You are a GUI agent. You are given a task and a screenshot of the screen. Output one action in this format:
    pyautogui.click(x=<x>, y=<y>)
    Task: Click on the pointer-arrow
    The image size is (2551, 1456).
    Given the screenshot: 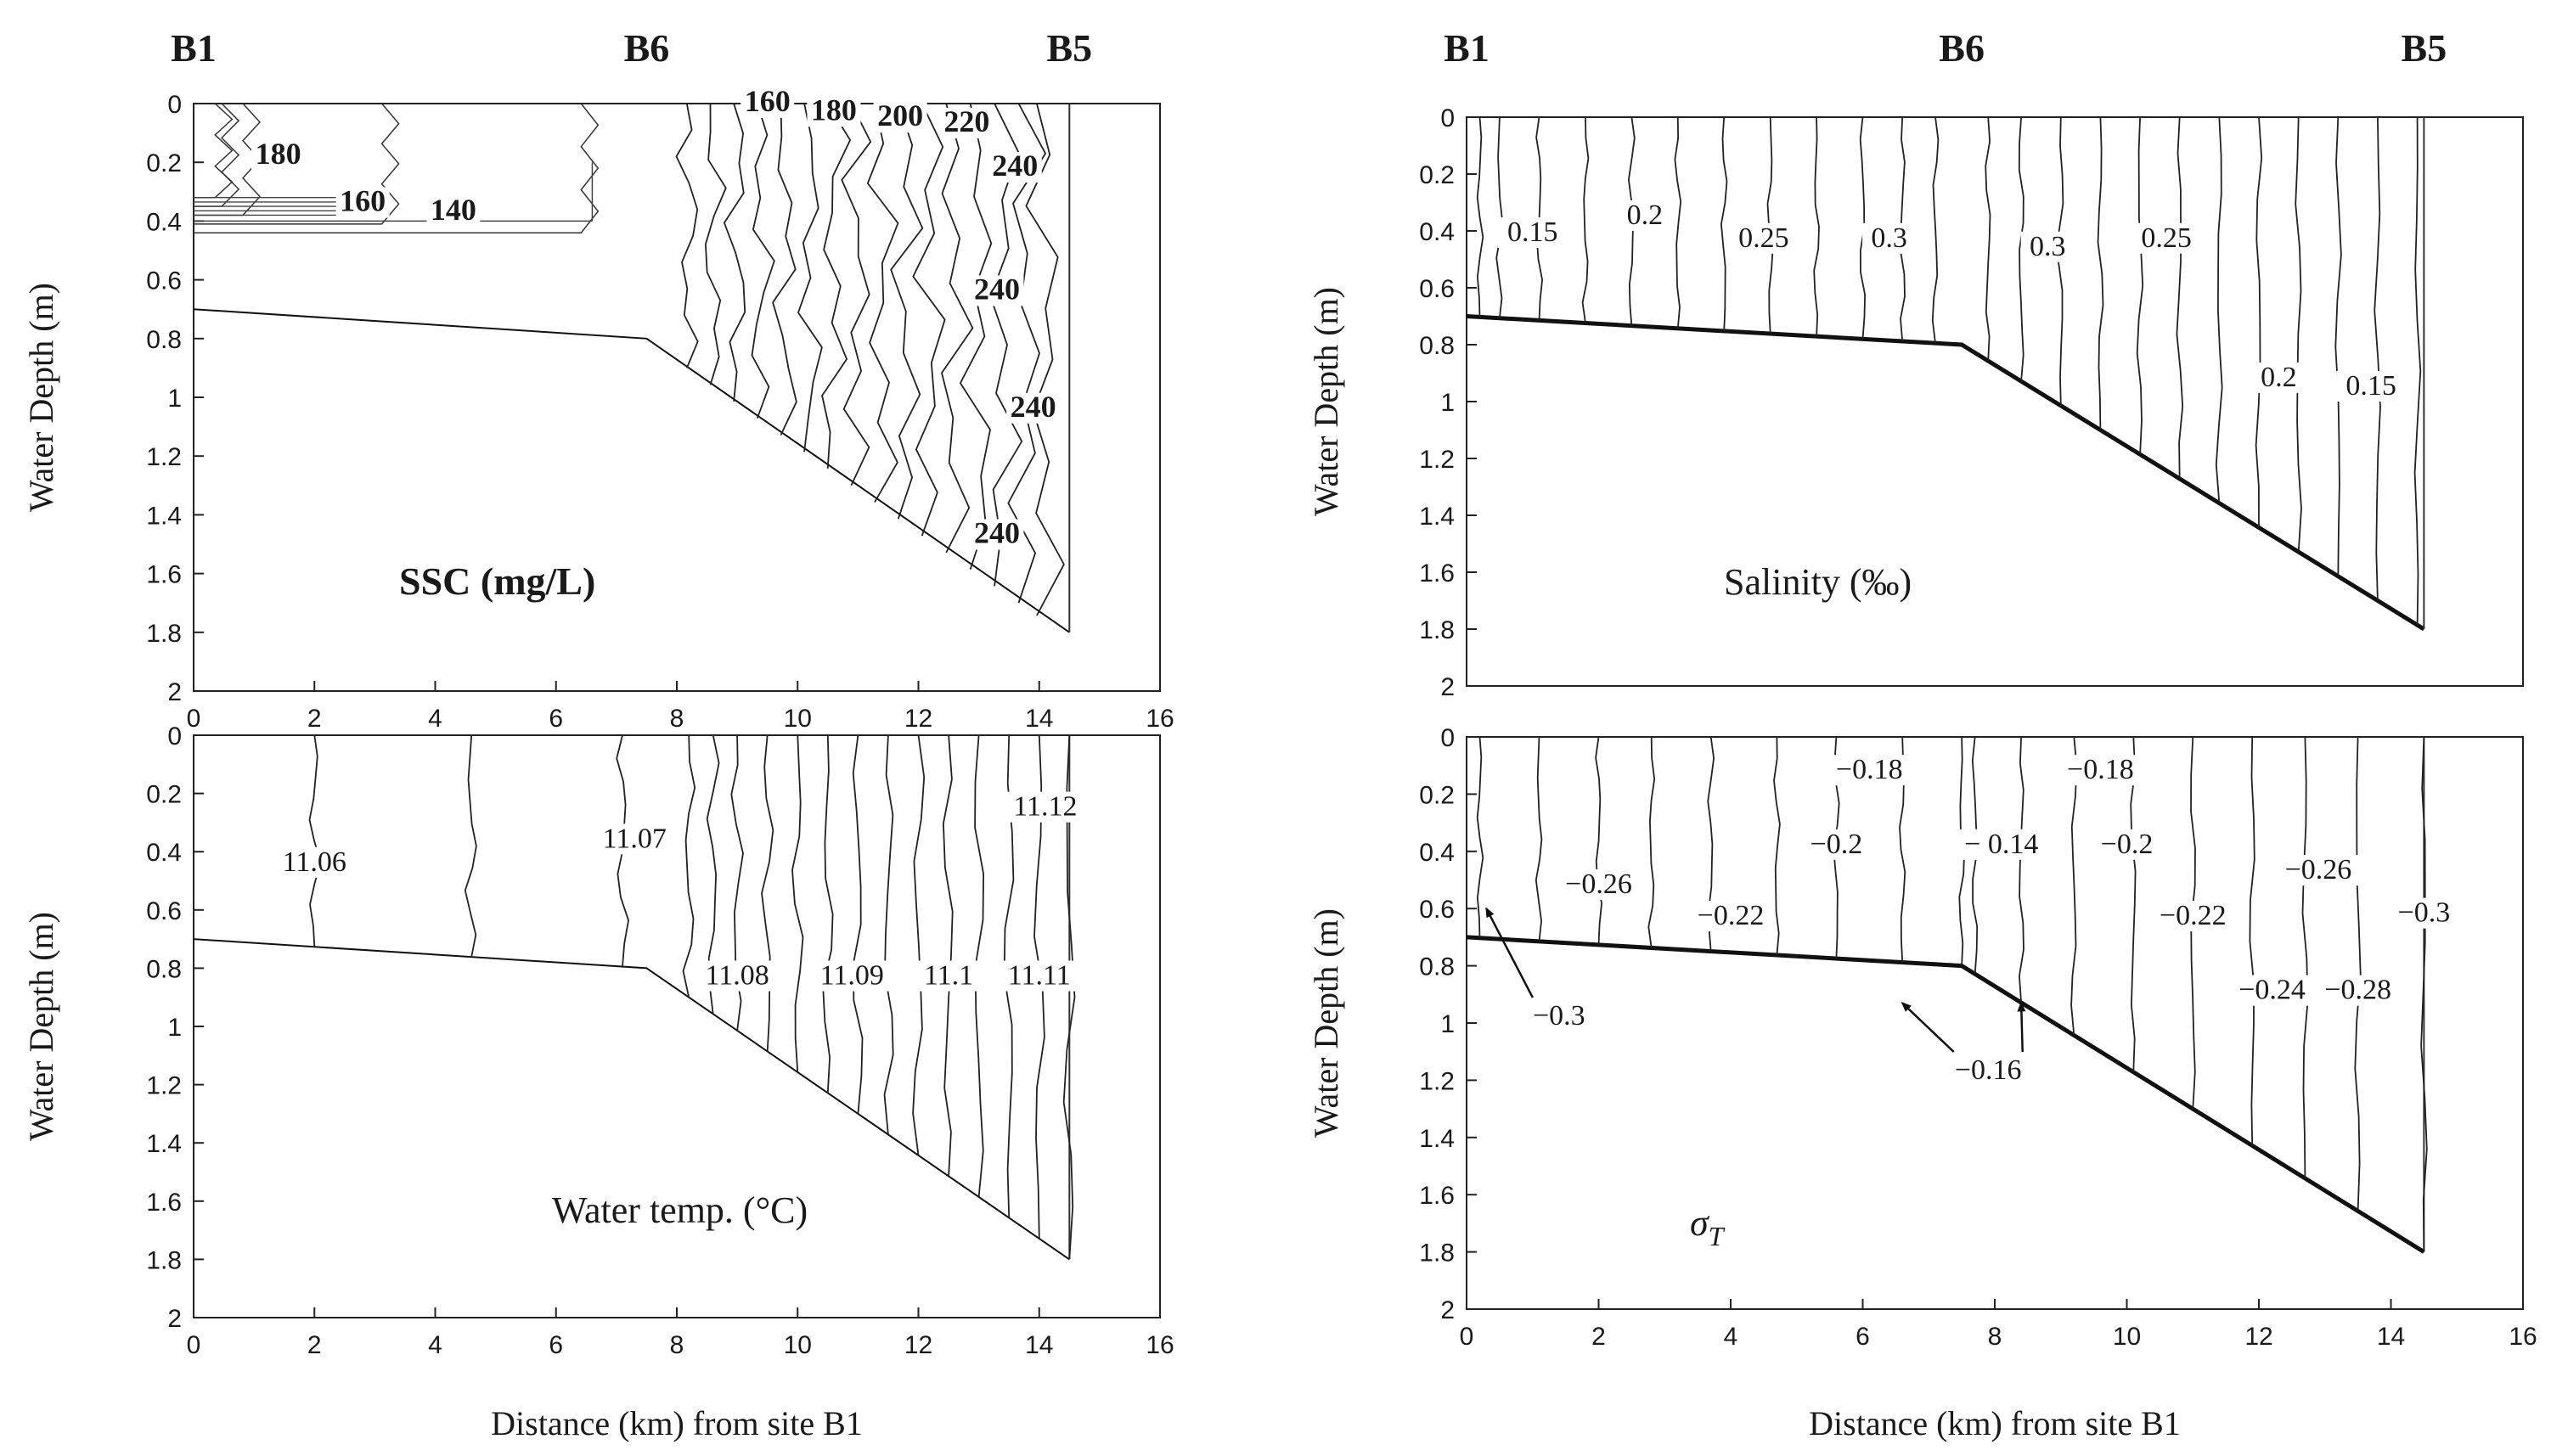 What is the action you would take?
    pyautogui.click(x=1928, y=1027)
    